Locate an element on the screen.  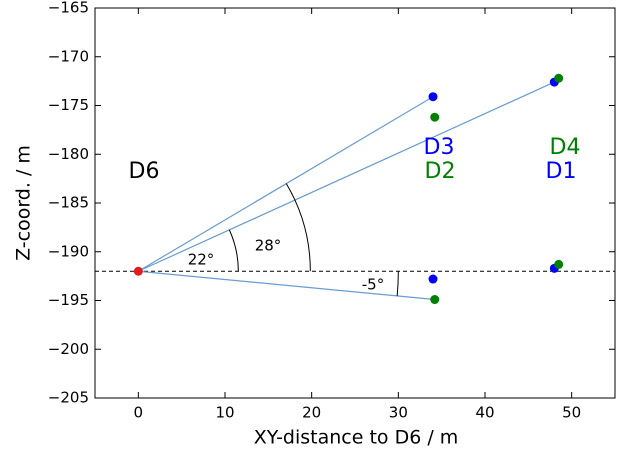
y-tick-label: −200 is located at coordinates (68, 349).